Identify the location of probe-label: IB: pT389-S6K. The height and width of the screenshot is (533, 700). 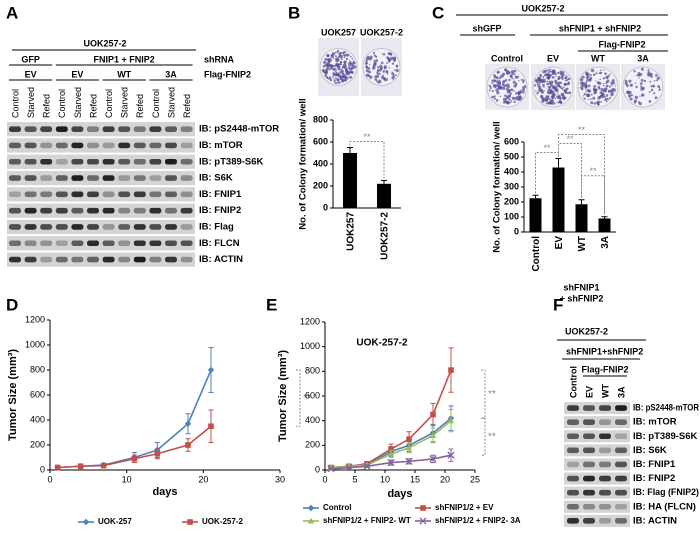
(665, 436).